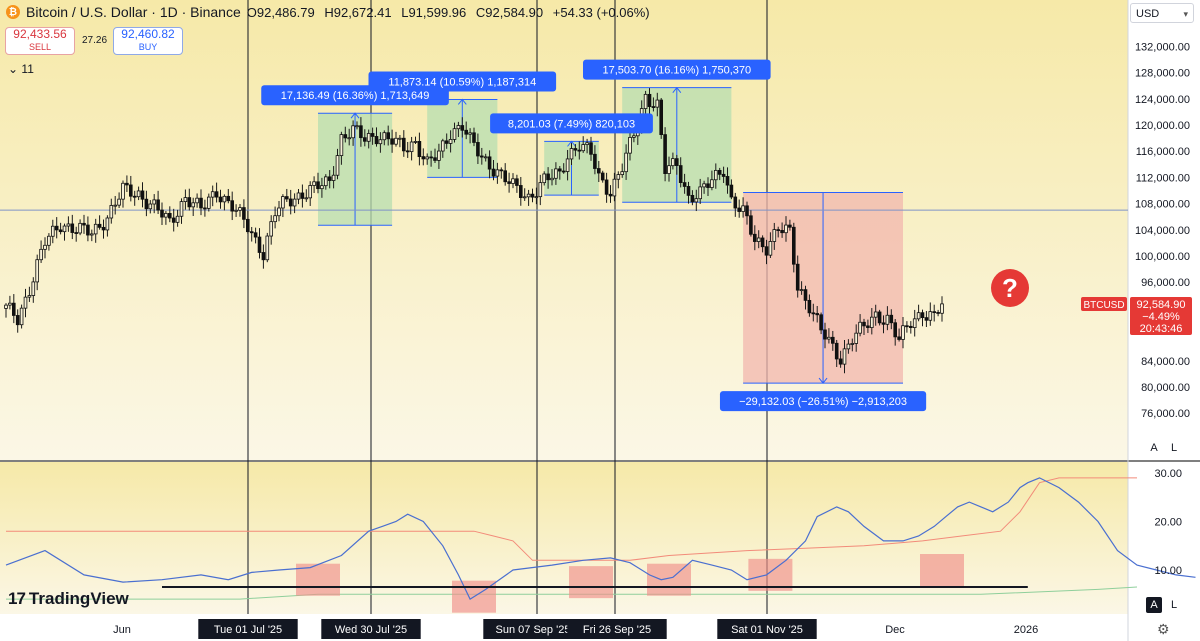  What do you see at coordinates (1026, 630) in the screenshot?
I see `time-label-8: 2026` at bounding box center [1026, 630].